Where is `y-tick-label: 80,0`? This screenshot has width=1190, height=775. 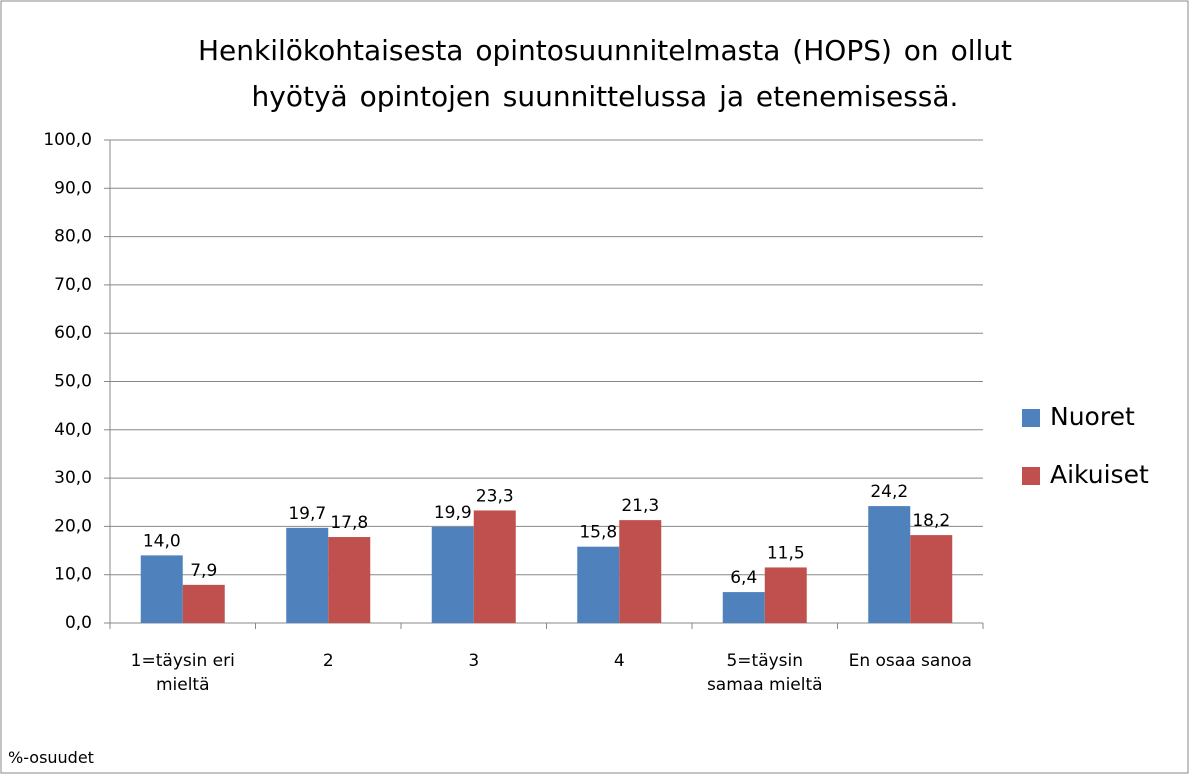
y-tick-label: 80,0 is located at coordinates (73, 237).